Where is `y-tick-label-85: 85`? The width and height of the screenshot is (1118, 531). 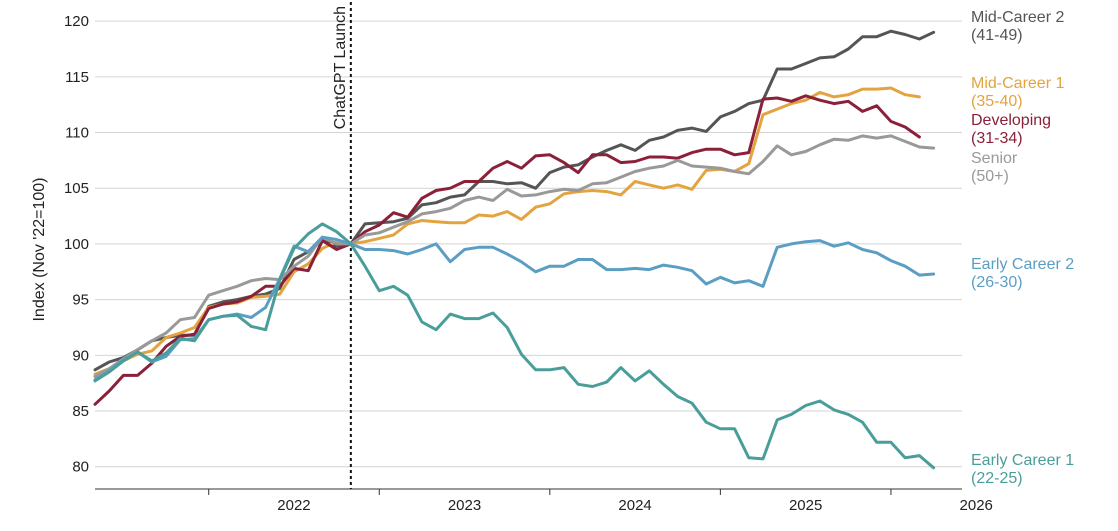 y-tick-label-85: 85 is located at coordinates (80, 411).